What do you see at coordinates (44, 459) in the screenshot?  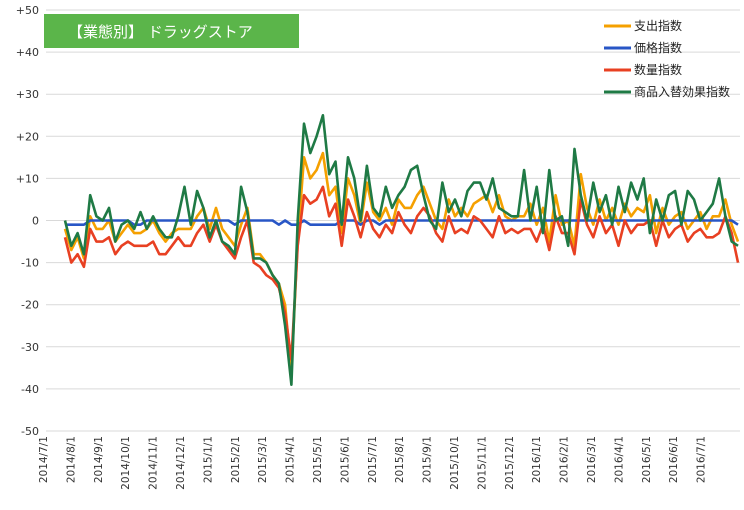 I see `x-tick-label: 2014/7/1` at bounding box center [44, 459].